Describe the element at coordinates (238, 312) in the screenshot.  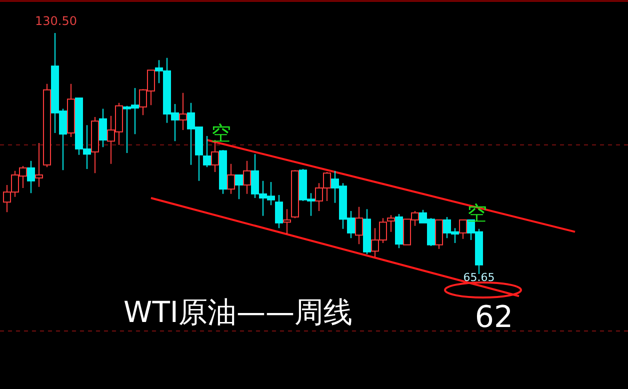
I see `text: WTI原油——周线` at that location.